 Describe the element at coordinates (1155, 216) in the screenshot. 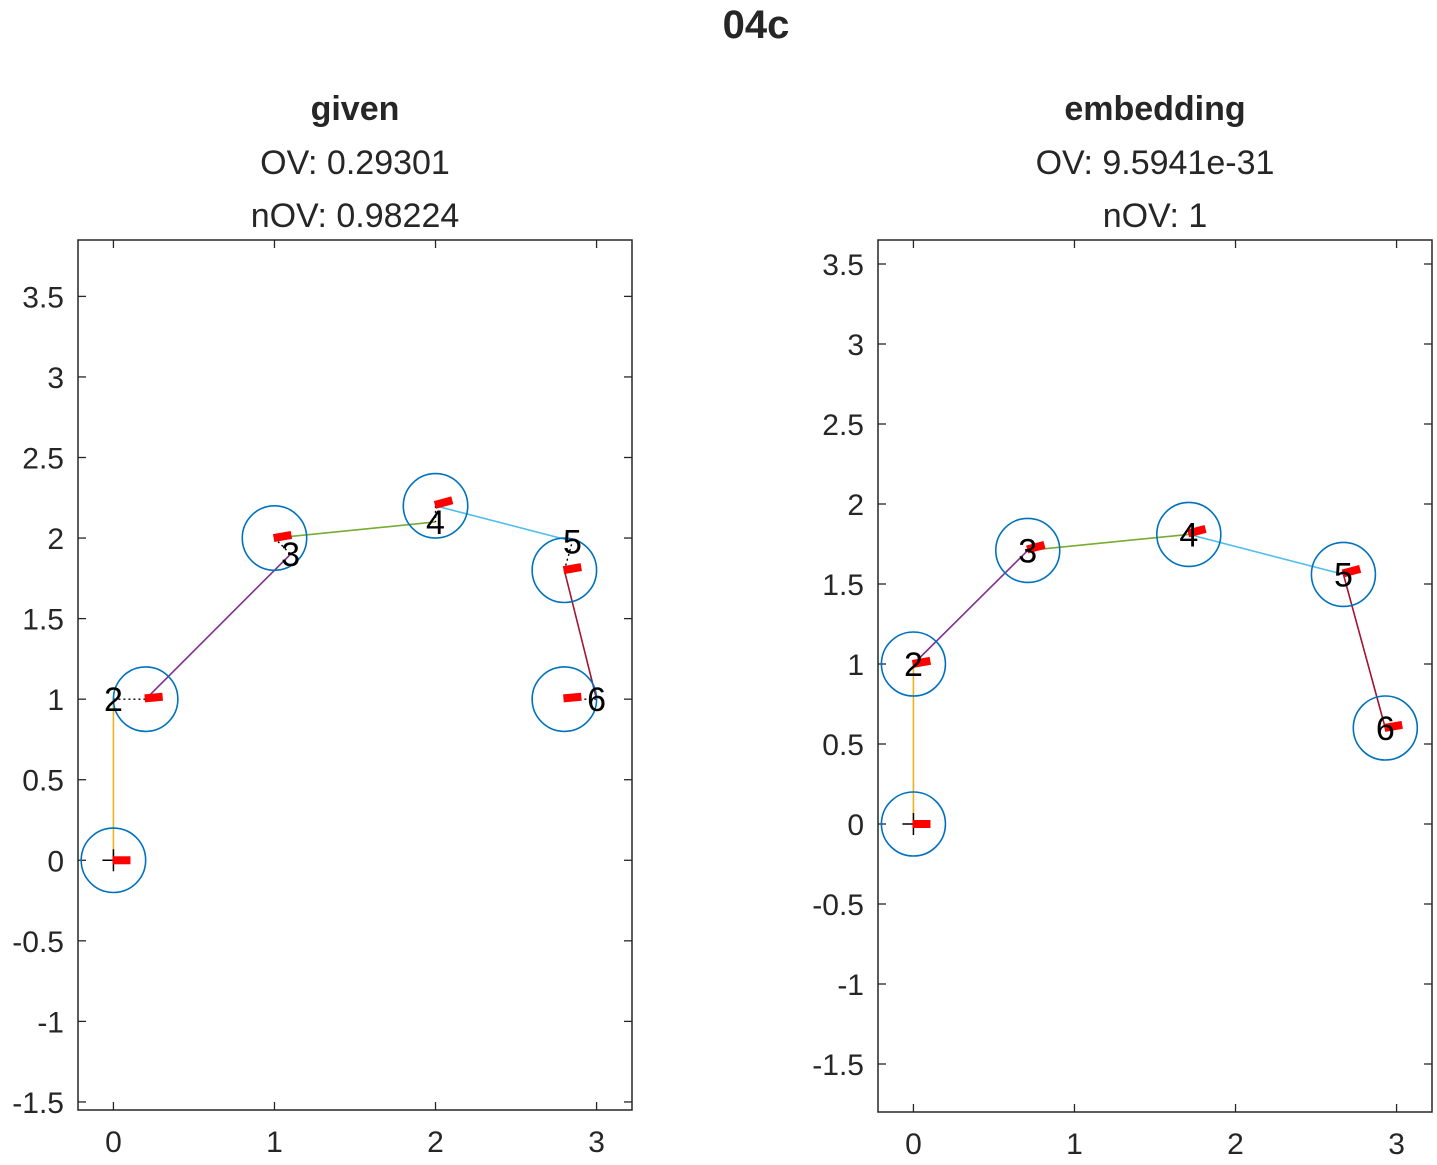

I see `panel-subtitle-nov: nOV: 1` at that location.